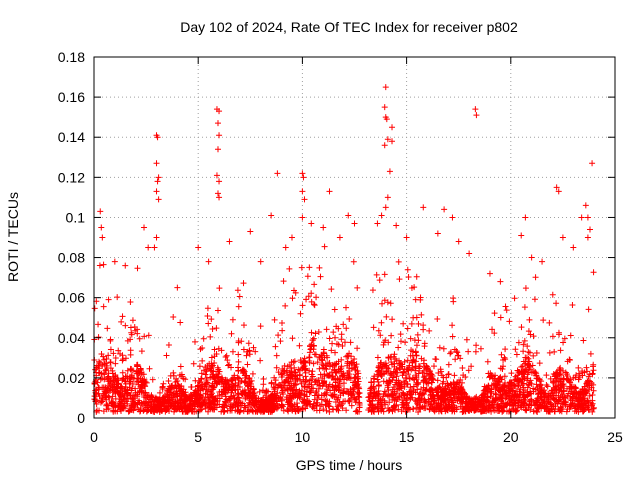  I want to click on x-tick-label: 10, so click(303, 437).